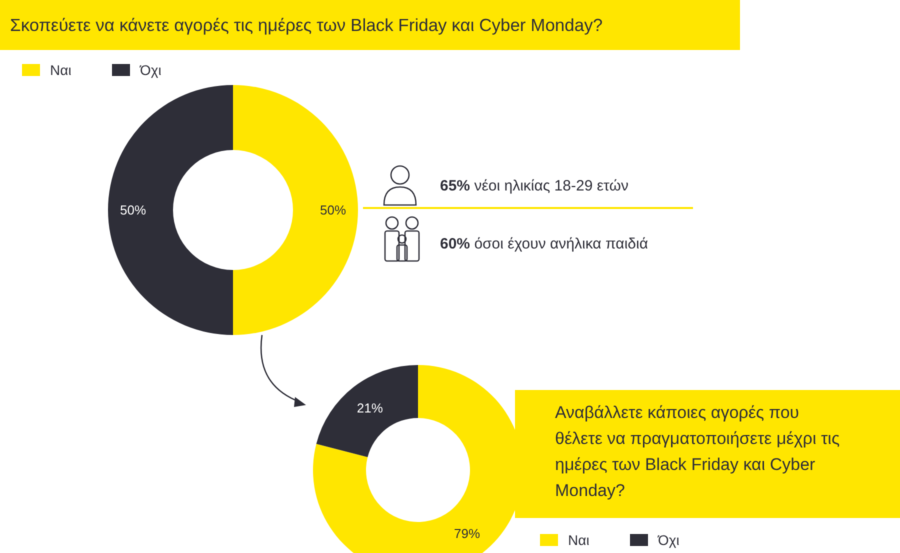 The height and width of the screenshot is (553, 900). Describe the element at coordinates (544, 243) in the screenshot. I see `text: 60% όσοι έχουν ανήλικα παιδιά` at that location.